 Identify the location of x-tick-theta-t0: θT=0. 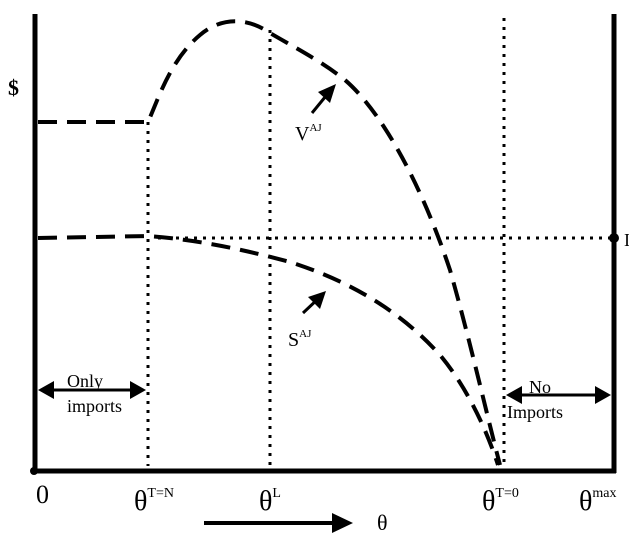
(500, 501).